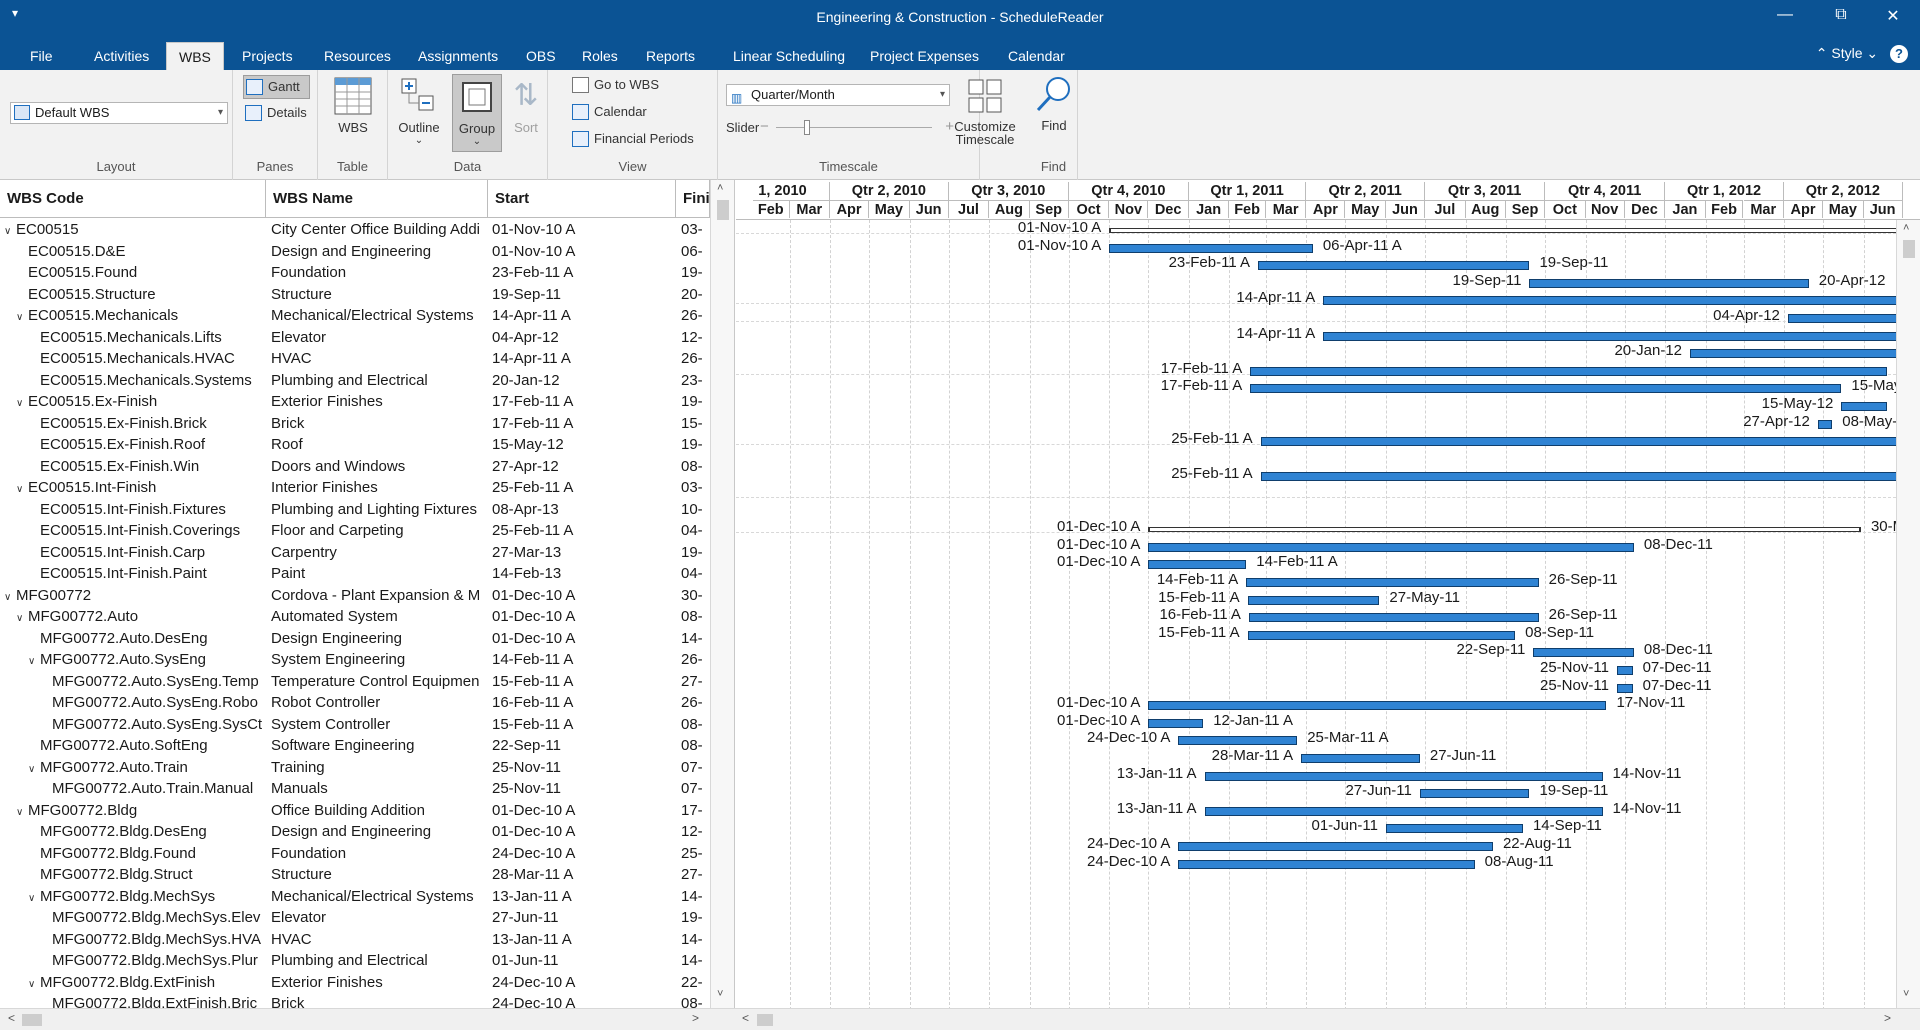  I want to click on tab-roles: Roles, so click(600, 56).